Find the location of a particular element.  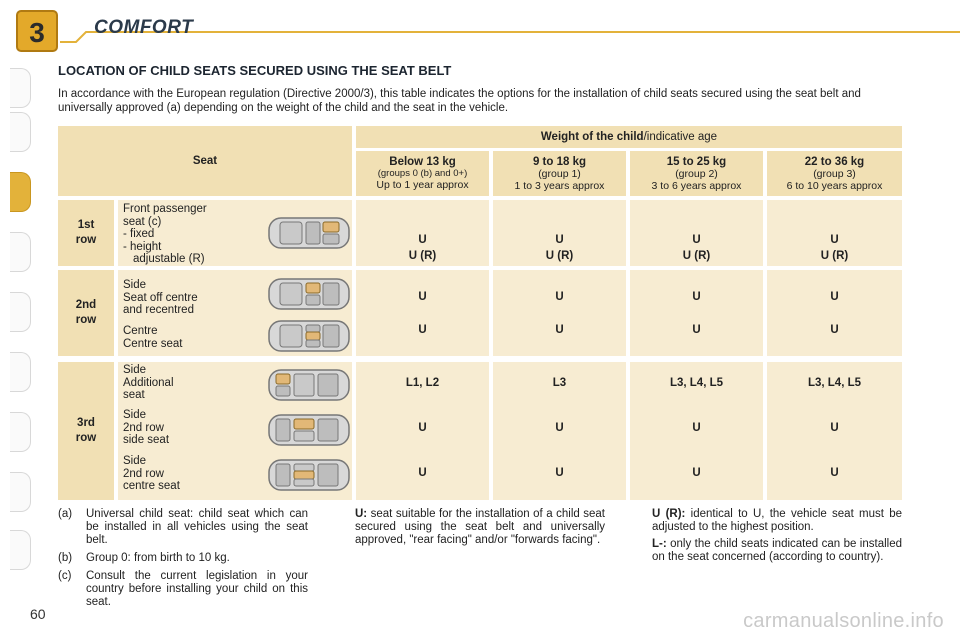

group-name: (group 3) is located at coordinates (834, 173).